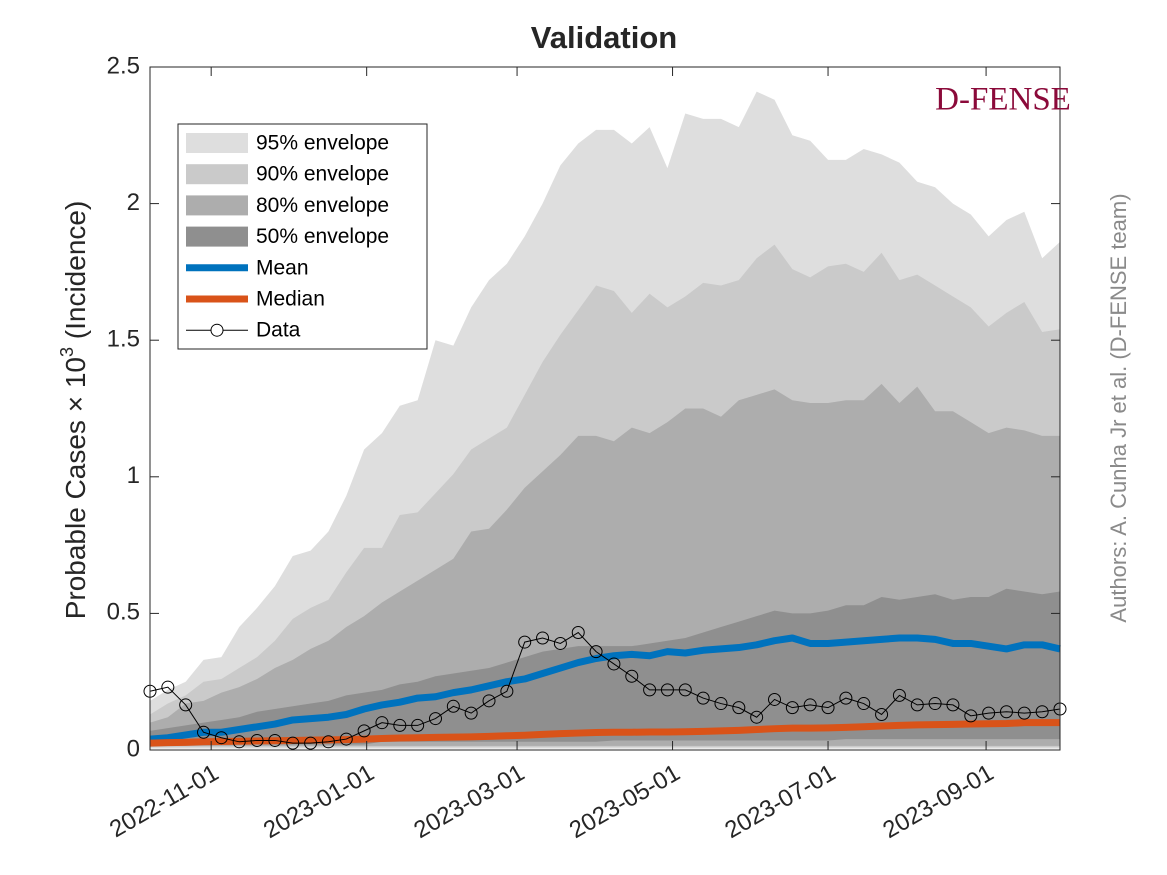 This screenshot has width=1167, height=875. I want to click on x-tick-label: 2023-05-01, so click(625, 801).